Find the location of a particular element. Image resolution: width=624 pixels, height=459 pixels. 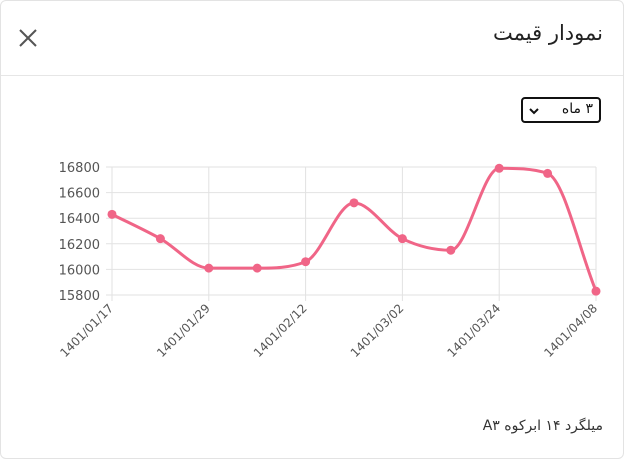

x-tick-label: 1401/02/12 is located at coordinates (280, 330).